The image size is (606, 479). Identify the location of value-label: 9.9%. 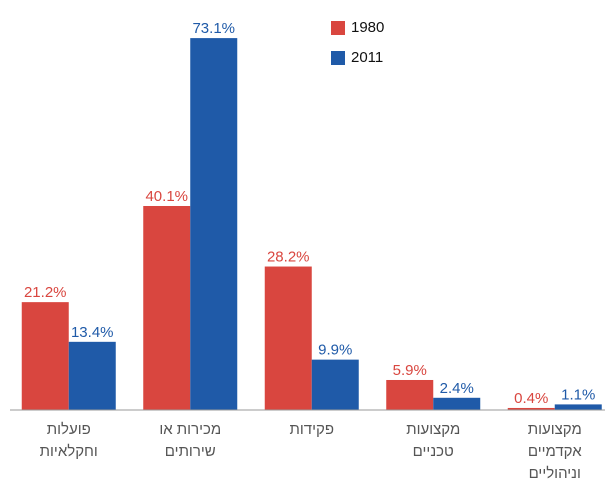
(335, 350).